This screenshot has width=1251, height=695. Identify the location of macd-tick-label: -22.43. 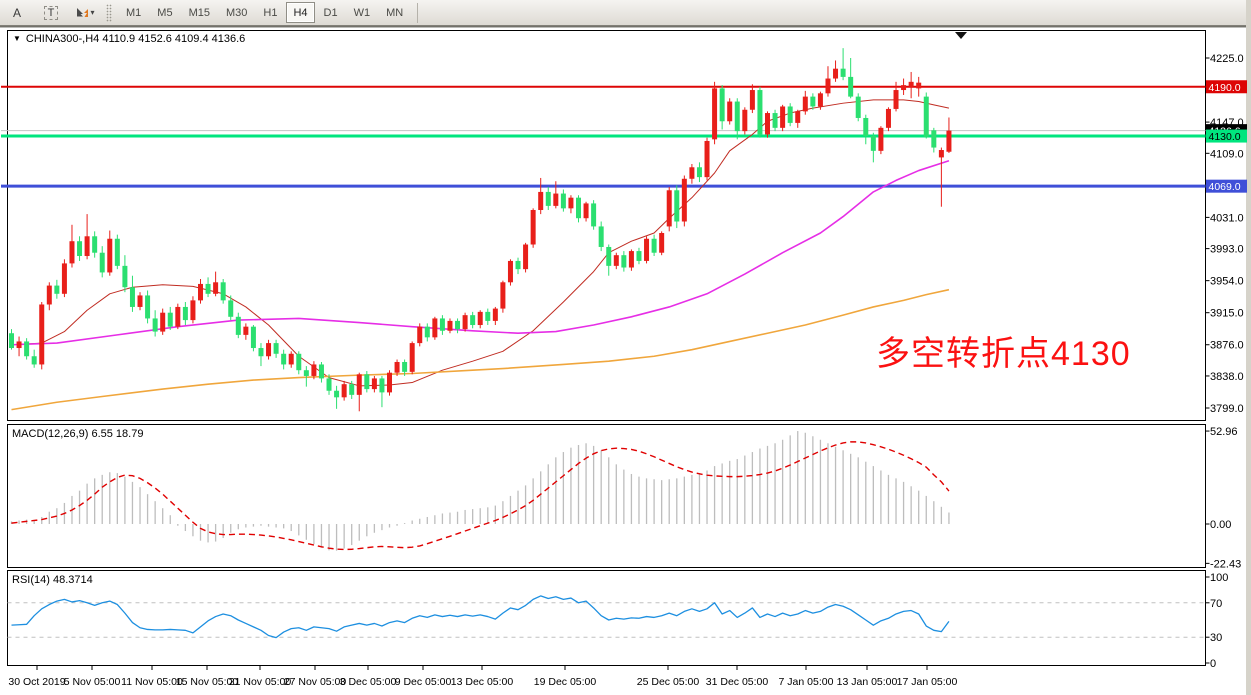
(1225, 564).